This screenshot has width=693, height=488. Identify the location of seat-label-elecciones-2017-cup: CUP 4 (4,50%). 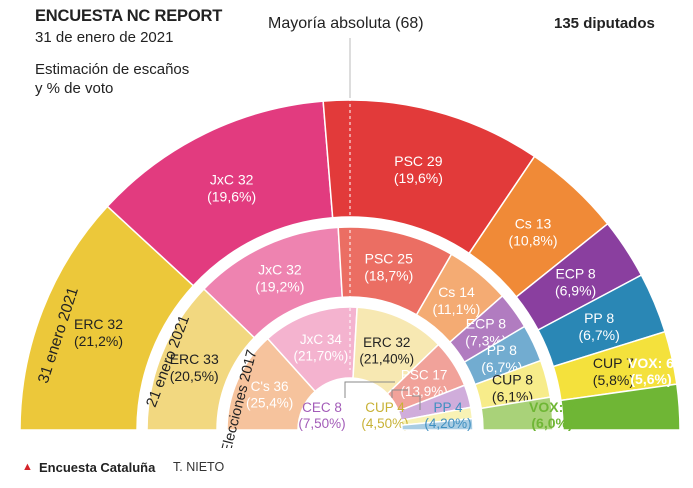
(384, 415).